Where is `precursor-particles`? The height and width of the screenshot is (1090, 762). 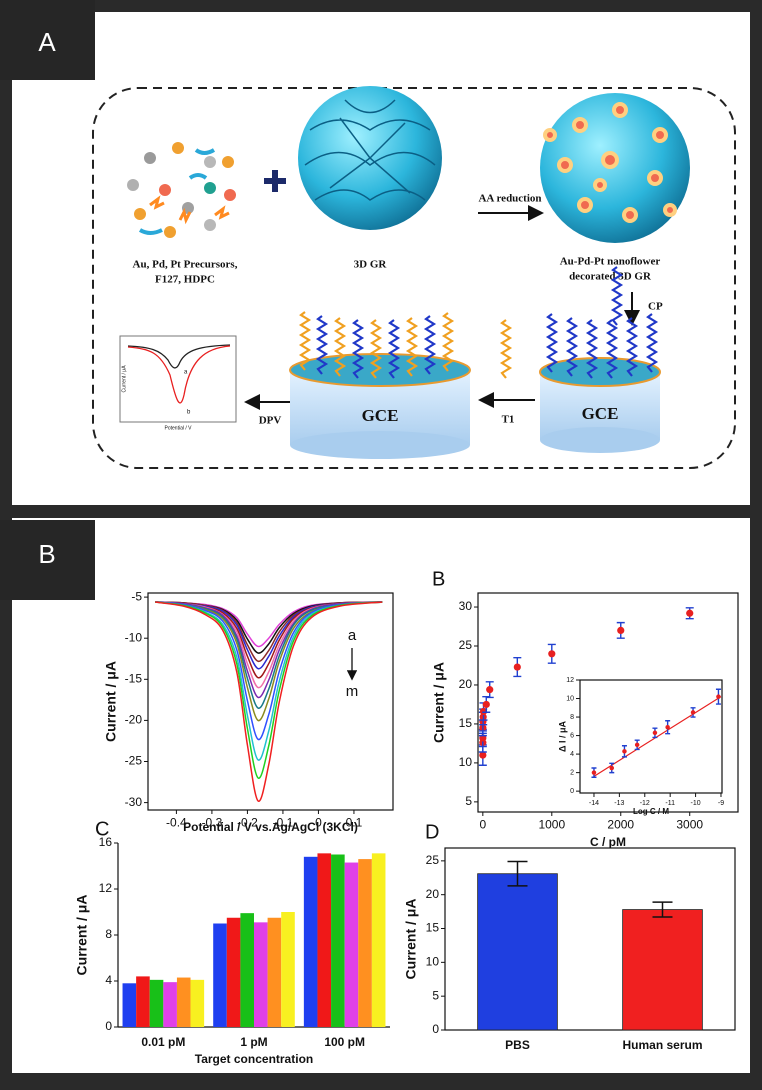
precursor-particles is located at coordinates (182, 190).